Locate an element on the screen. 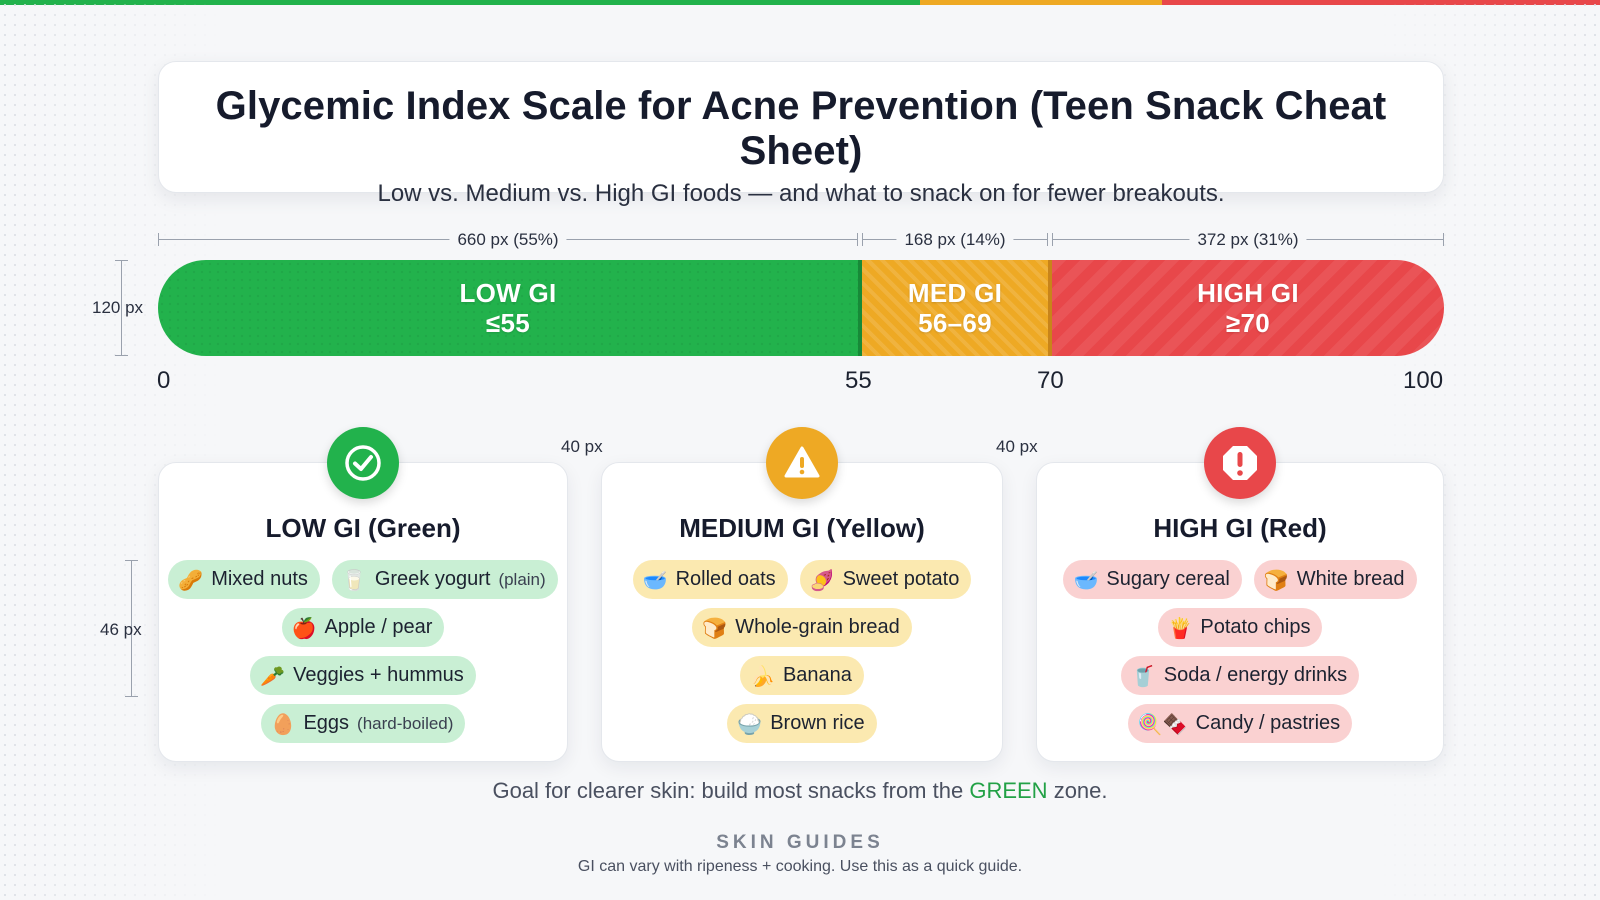  food-chip-label: Soda / energy drinks is located at coordinates (1255, 675).